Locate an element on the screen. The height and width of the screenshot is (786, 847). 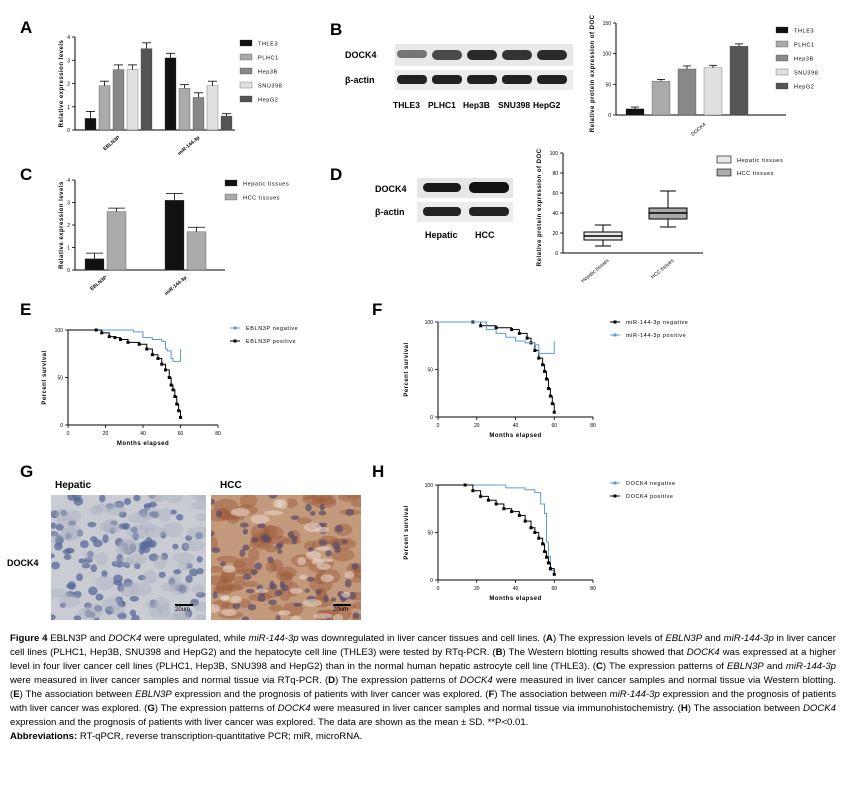
x-tick-label: 40 is located at coordinates (143, 434).